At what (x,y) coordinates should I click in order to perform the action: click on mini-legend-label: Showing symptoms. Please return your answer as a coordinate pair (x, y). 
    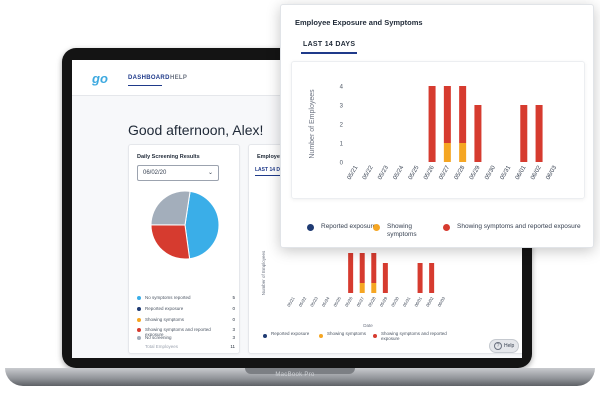
    Looking at the image, I should click on (347, 333).